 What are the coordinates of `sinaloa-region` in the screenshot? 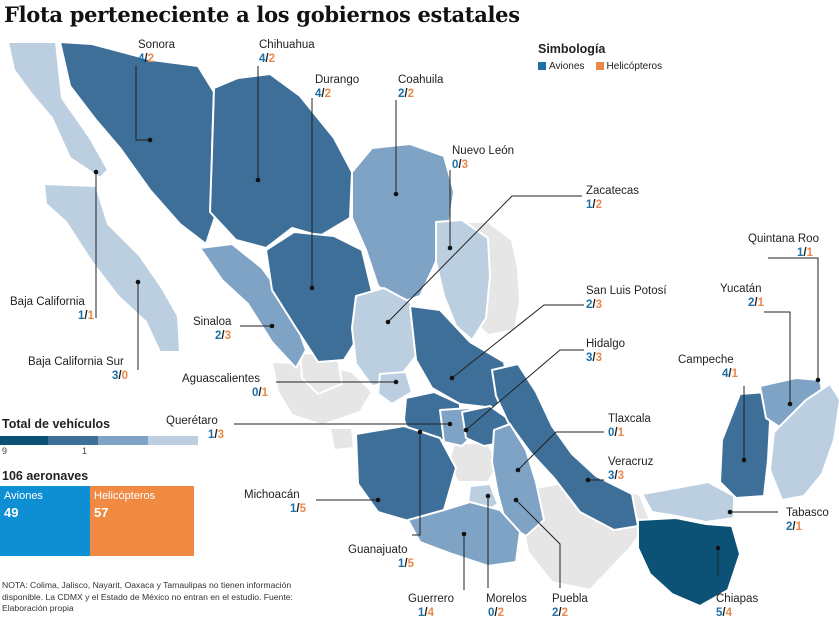 It's located at (253, 306).